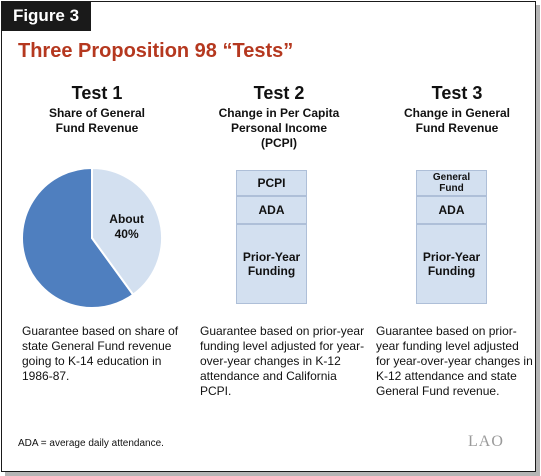  I want to click on test-3-label: Test 3, so click(457, 93).